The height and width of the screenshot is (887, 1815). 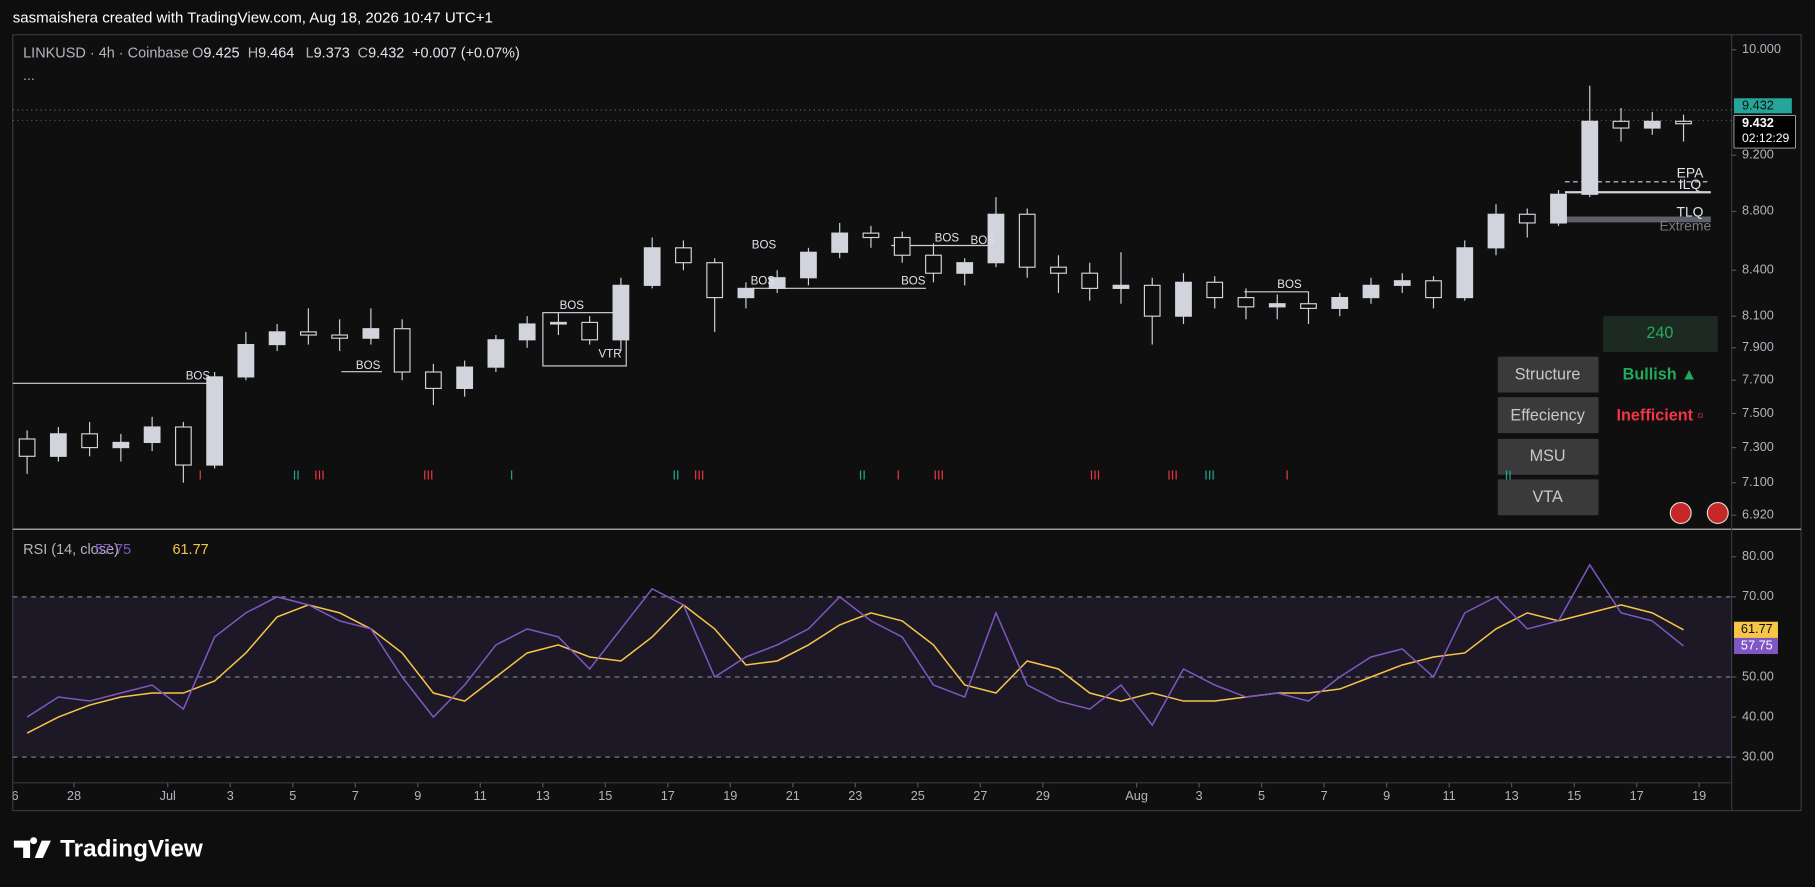 I want to click on x-tick-label: 11, so click(x=1449, y=795).